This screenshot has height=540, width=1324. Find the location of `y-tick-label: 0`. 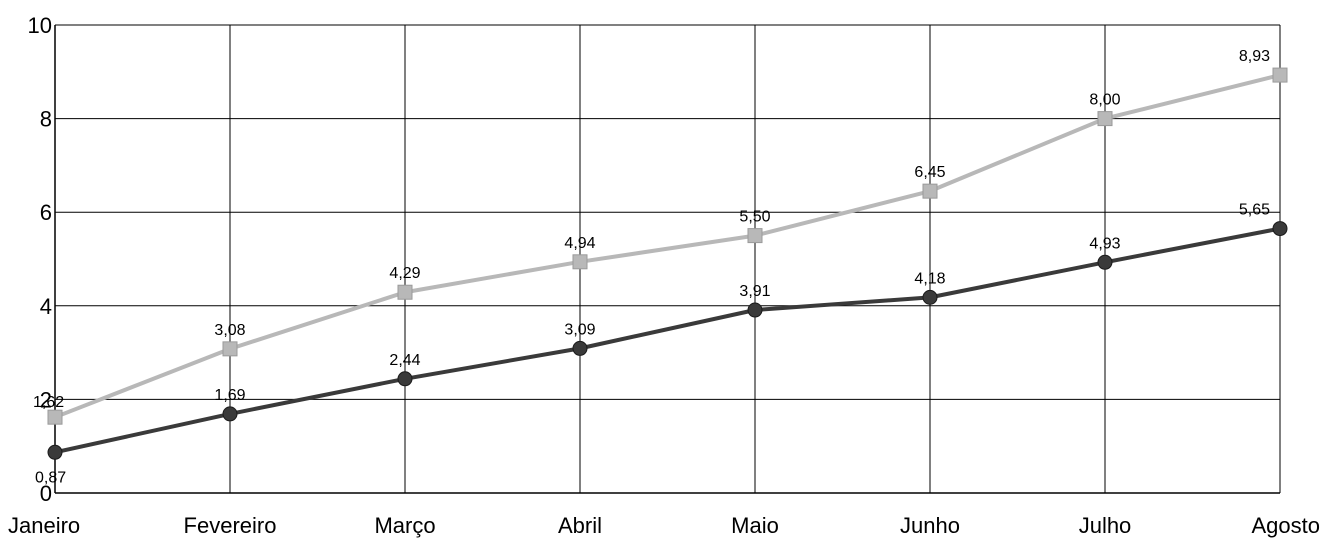

y-tick-label: 0 is located at coordinates (46, 493).